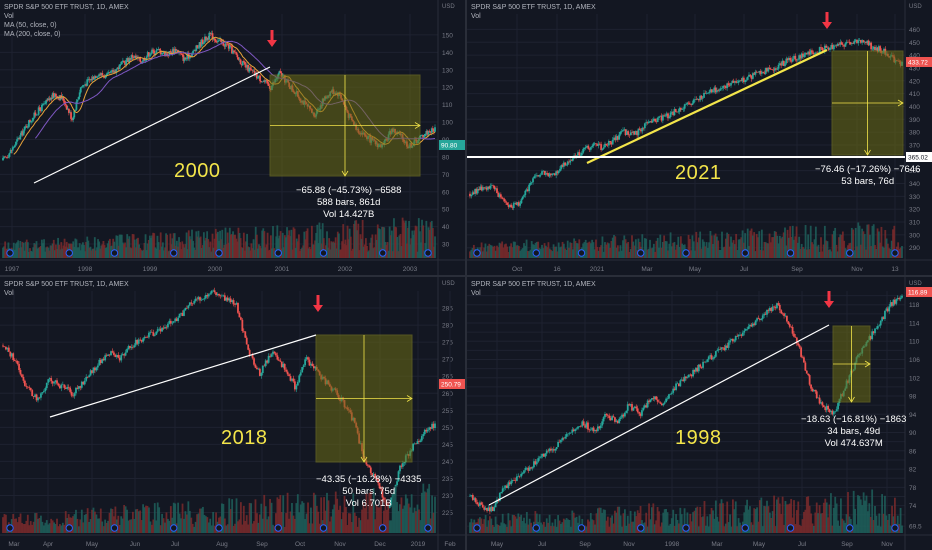 Image resolution: width=932 pixels, height=550 pixels. I want to click on indicator-ma200: MA (200, close, 0), so click(32, 34).